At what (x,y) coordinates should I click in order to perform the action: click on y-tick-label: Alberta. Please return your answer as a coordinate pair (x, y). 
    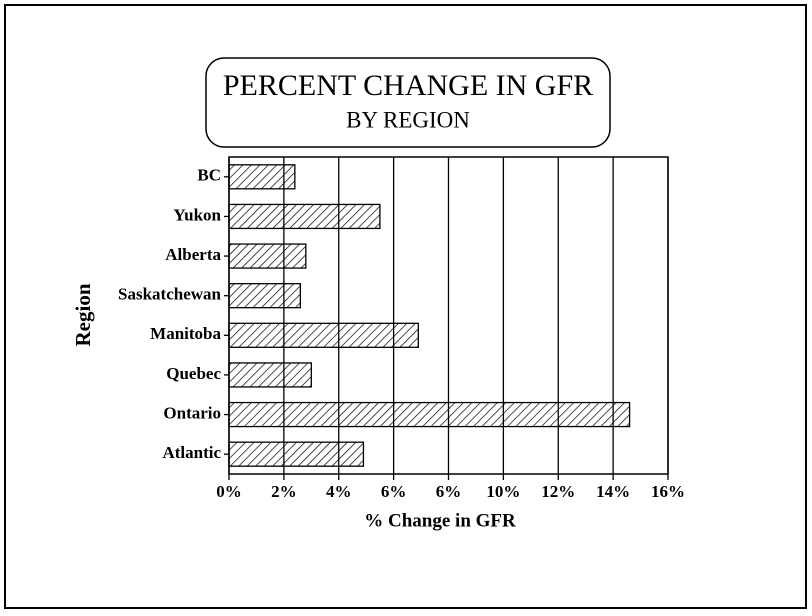
    Looking at the image, I should click on (193, 254).